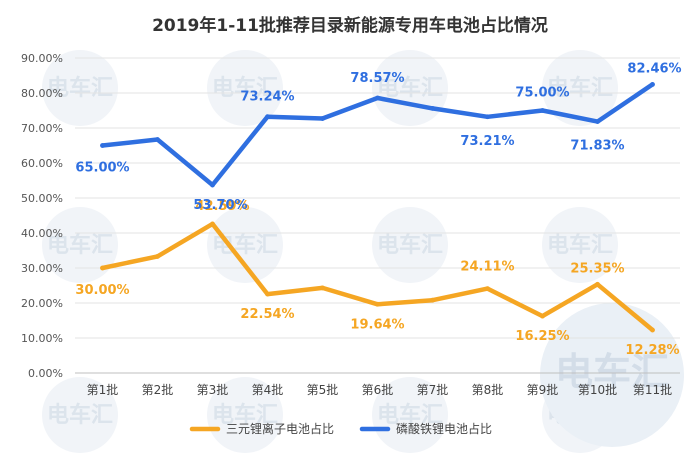  I want to click on y-tick-label: 80.00%, so click(42, 93).